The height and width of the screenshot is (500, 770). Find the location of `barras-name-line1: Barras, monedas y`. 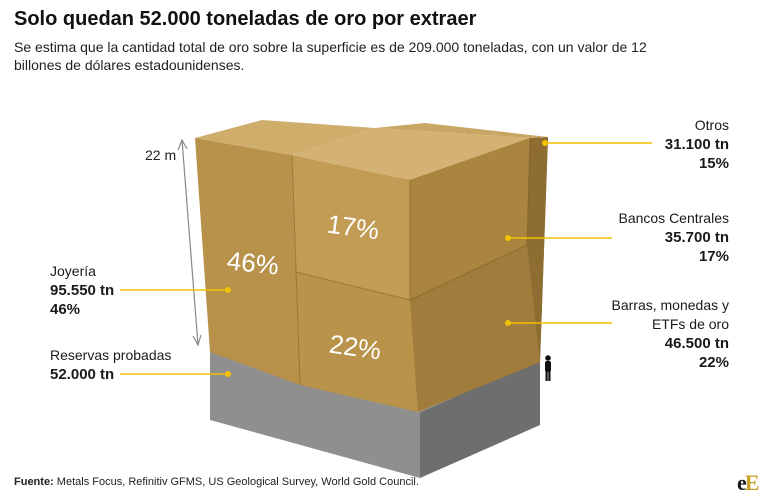

barras-name-line1: Barras, monedas y is located at coordinates (670, 305).